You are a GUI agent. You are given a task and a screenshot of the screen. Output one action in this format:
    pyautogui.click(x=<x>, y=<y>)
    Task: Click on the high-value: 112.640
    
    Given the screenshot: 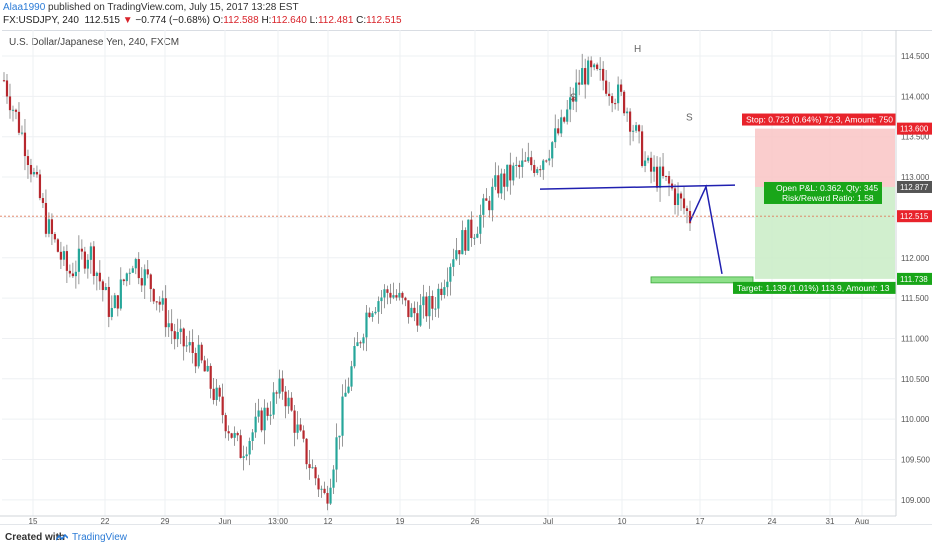 What is the action you would take?
    pyautogui.click(x=289, y=20)
    